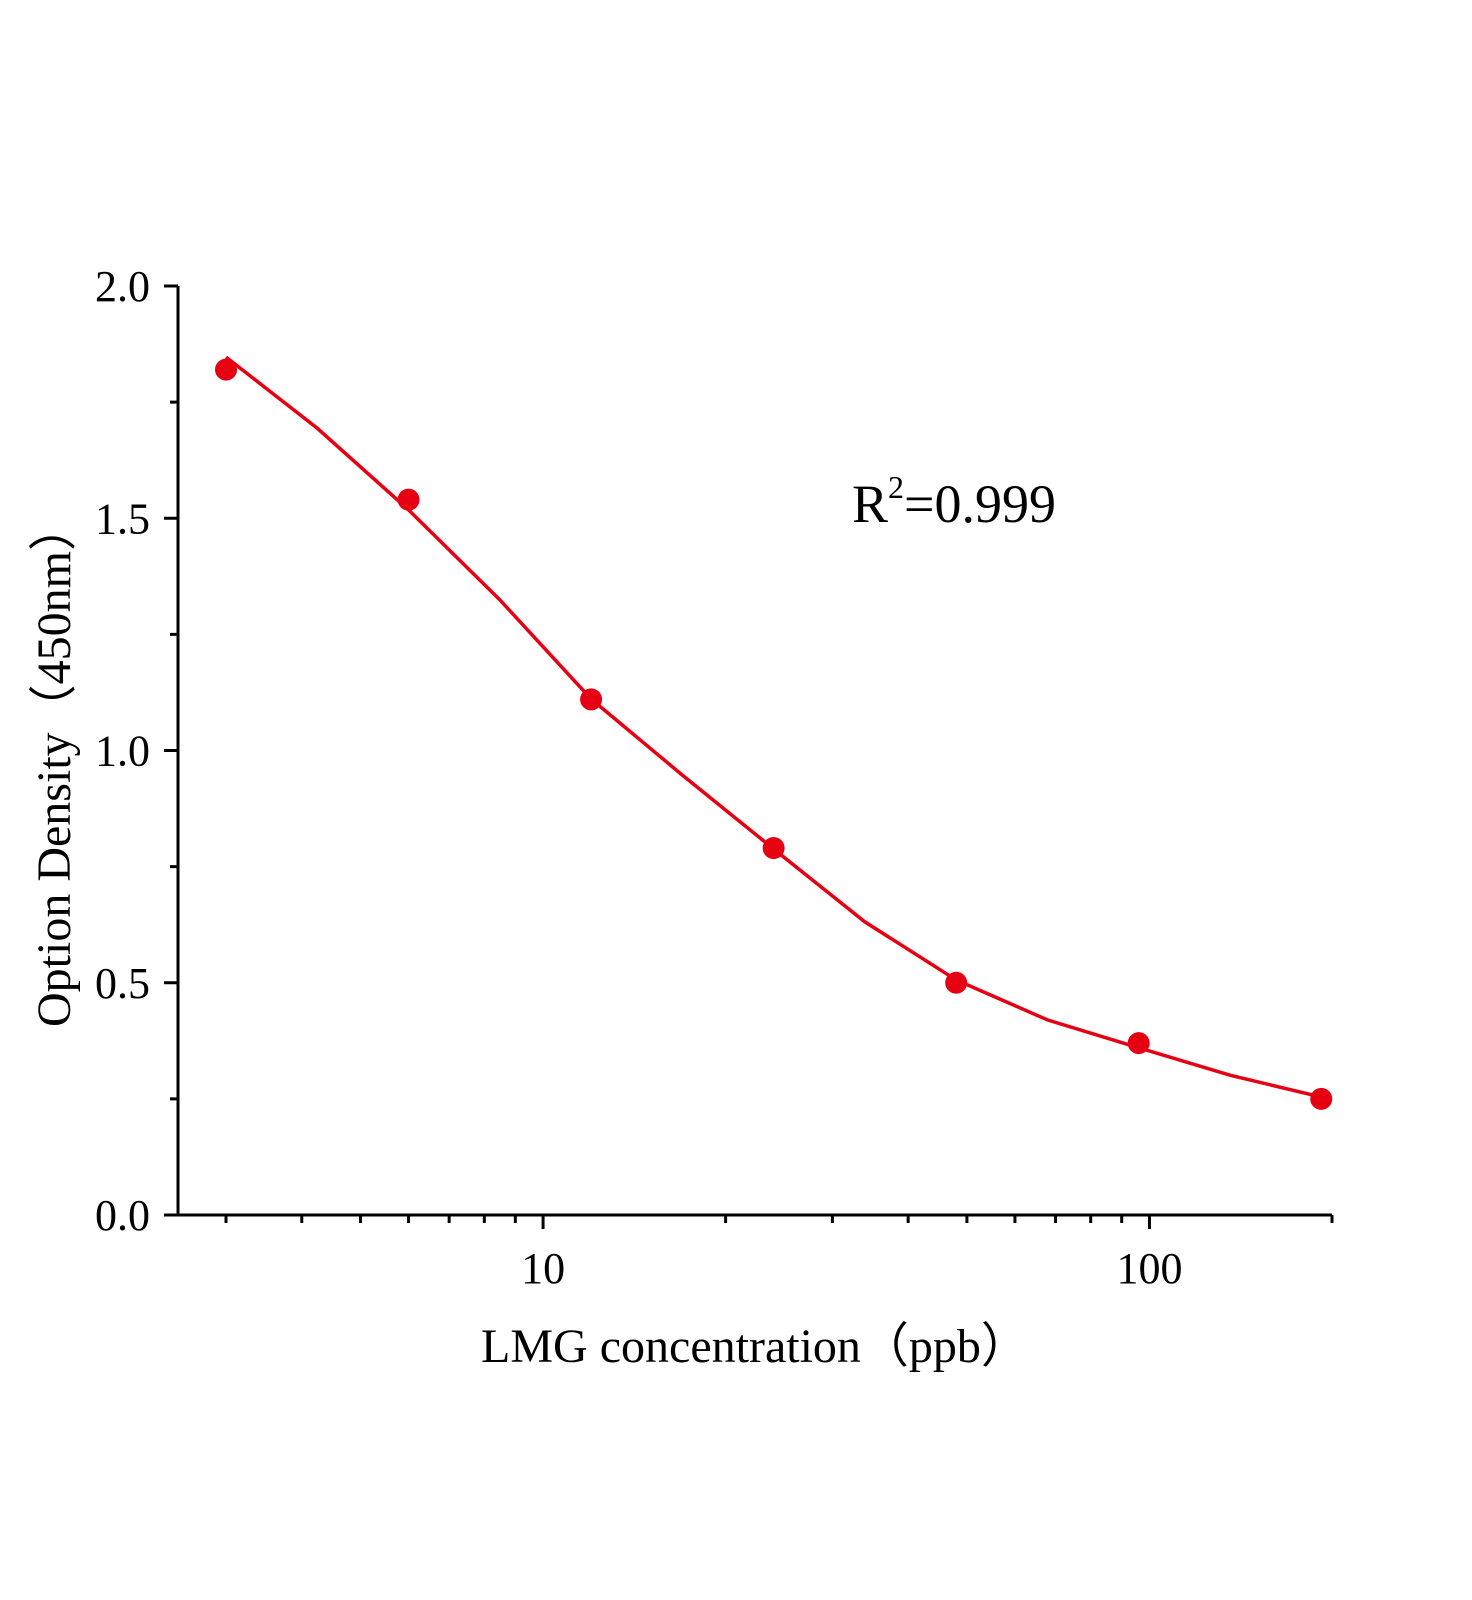 The height and width of the screenshot is (1600, 1472). I want to click on x-tick-label: 10, so click(543, 1268).